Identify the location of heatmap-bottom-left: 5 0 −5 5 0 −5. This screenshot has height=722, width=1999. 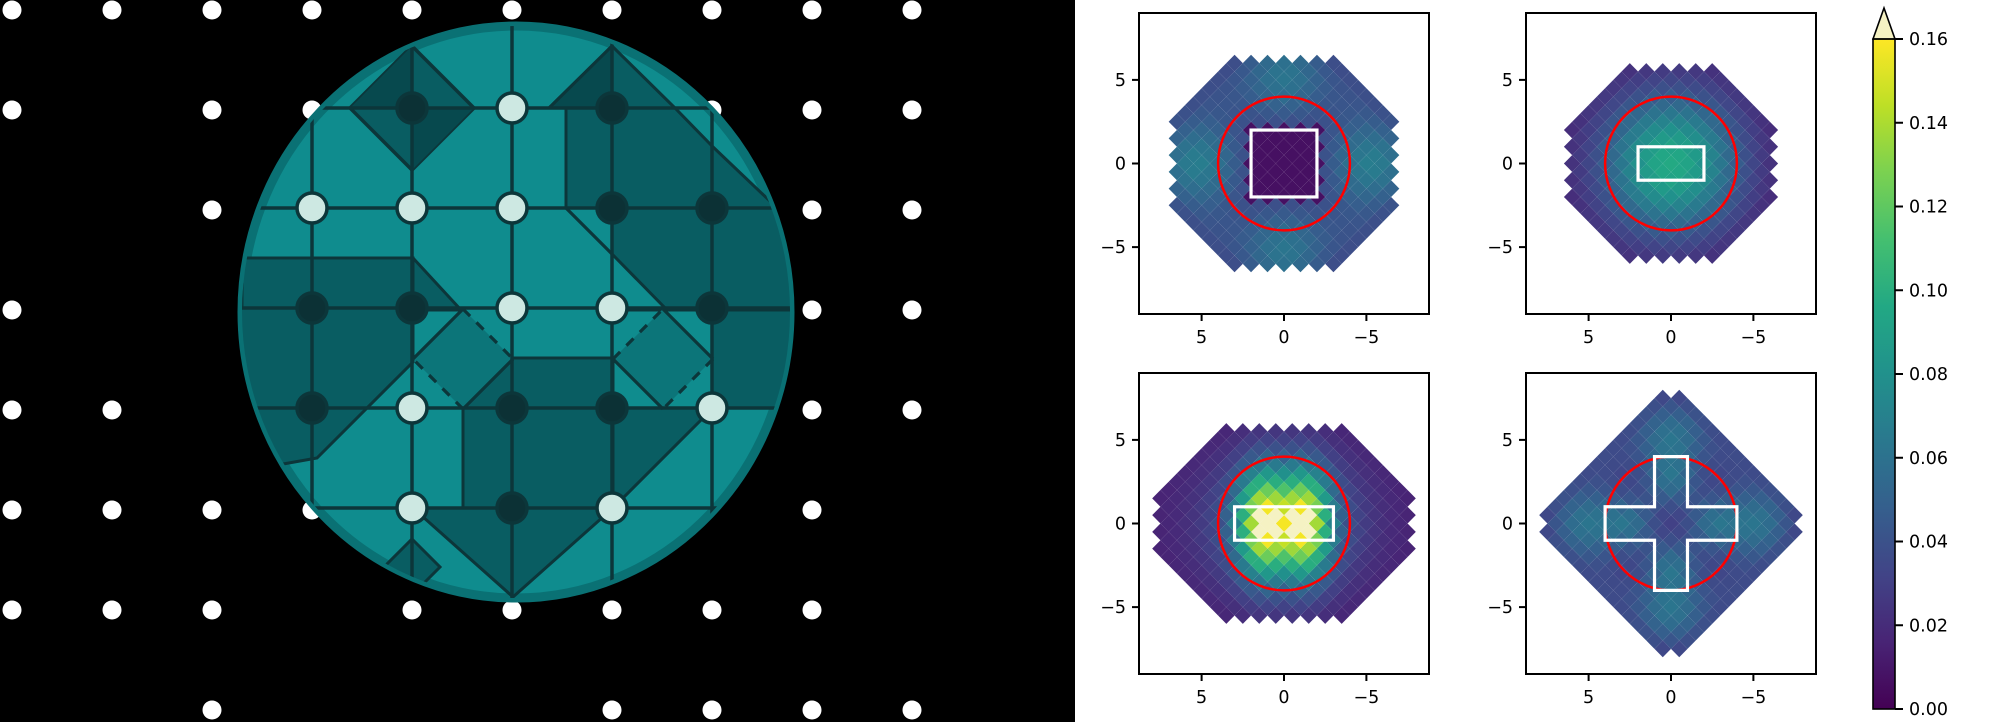
(1265, 540).